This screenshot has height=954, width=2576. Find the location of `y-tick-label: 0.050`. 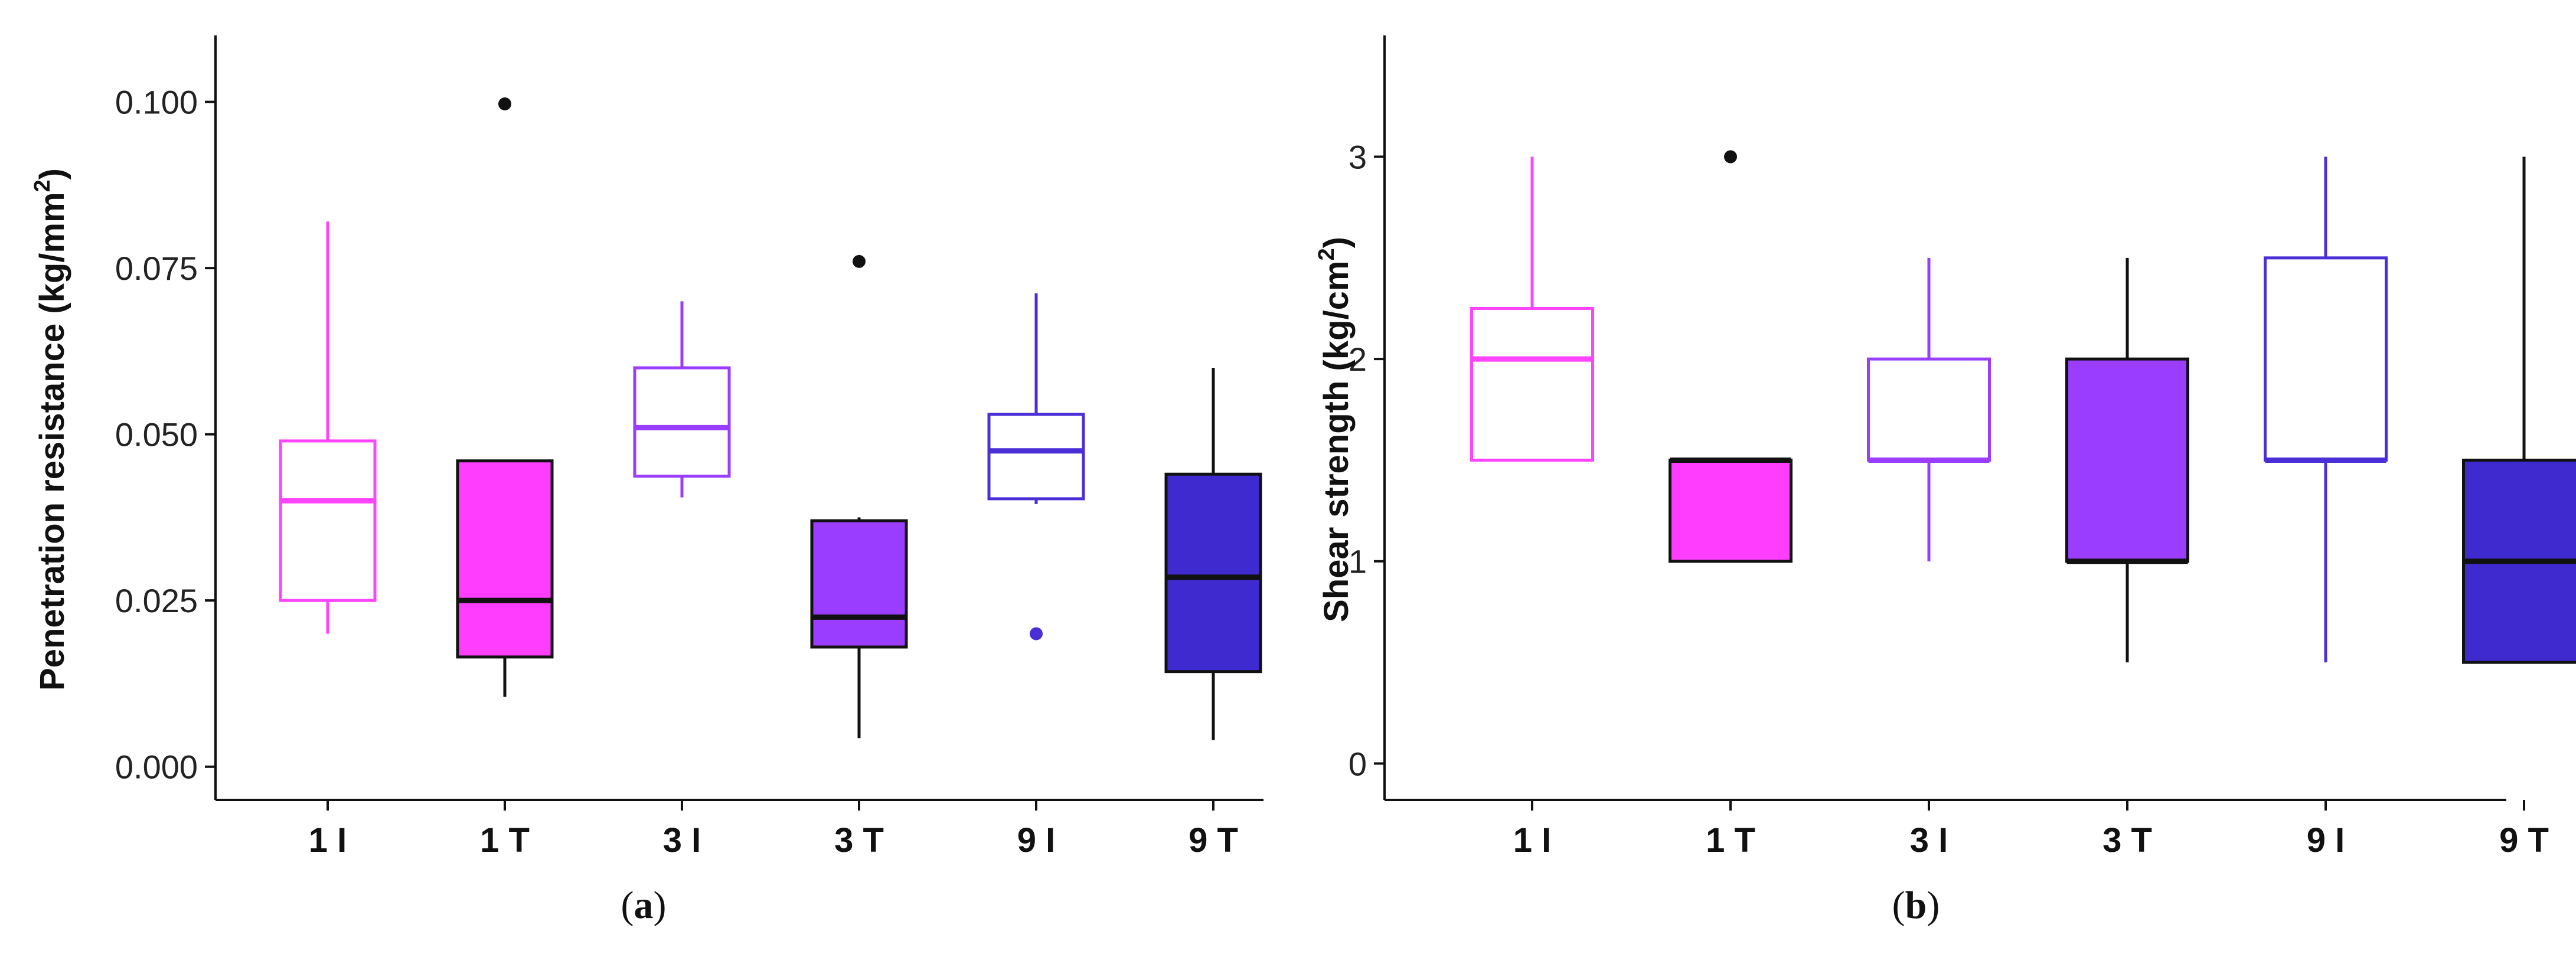

y-tick-label: 0.050 is located at coordinates (156, 434).